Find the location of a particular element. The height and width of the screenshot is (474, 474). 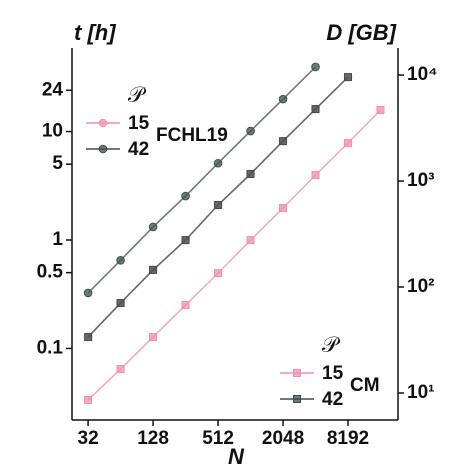

x-tick-label: 512 is located at coordinates (218, 438).